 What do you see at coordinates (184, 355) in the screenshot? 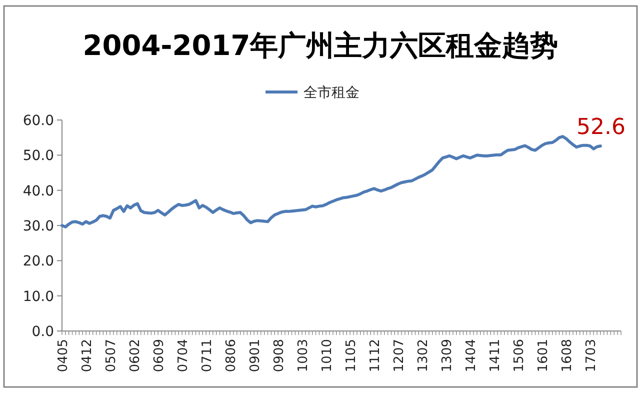
I see `x-tick-label: 0704` at bounding box center [184, 355].